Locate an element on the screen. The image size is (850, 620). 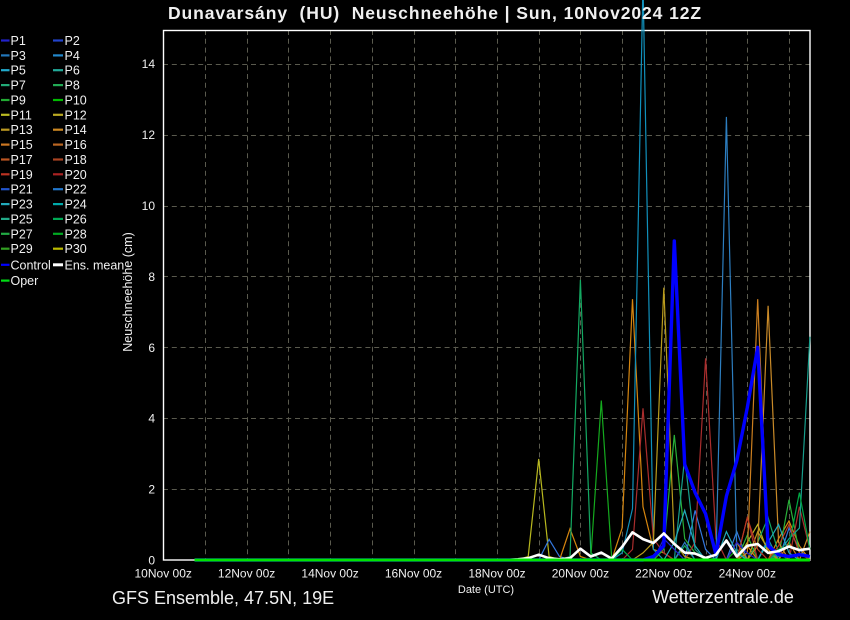
svg-text: 14 is located at coordinates (149, 64).